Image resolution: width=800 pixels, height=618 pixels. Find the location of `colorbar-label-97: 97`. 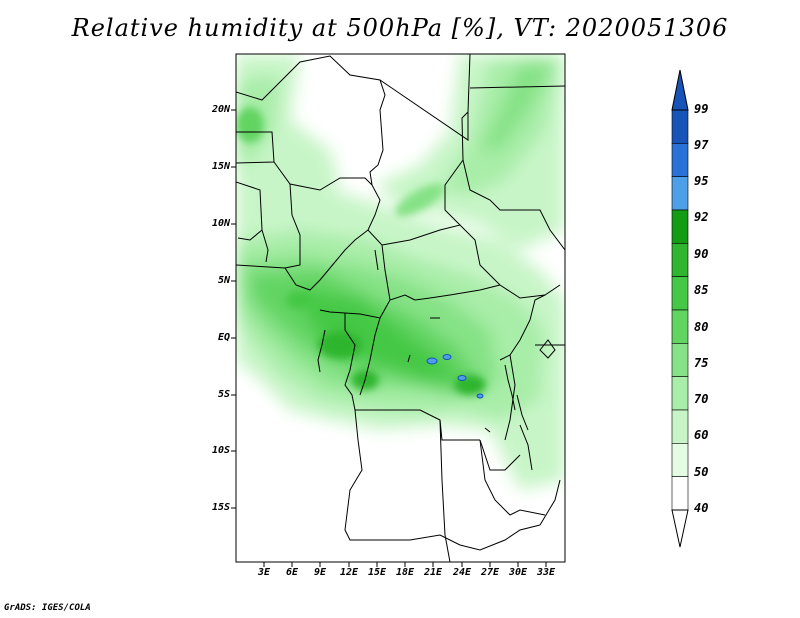

colorbar-label-97: 97 is located at coordinates (701, 145).